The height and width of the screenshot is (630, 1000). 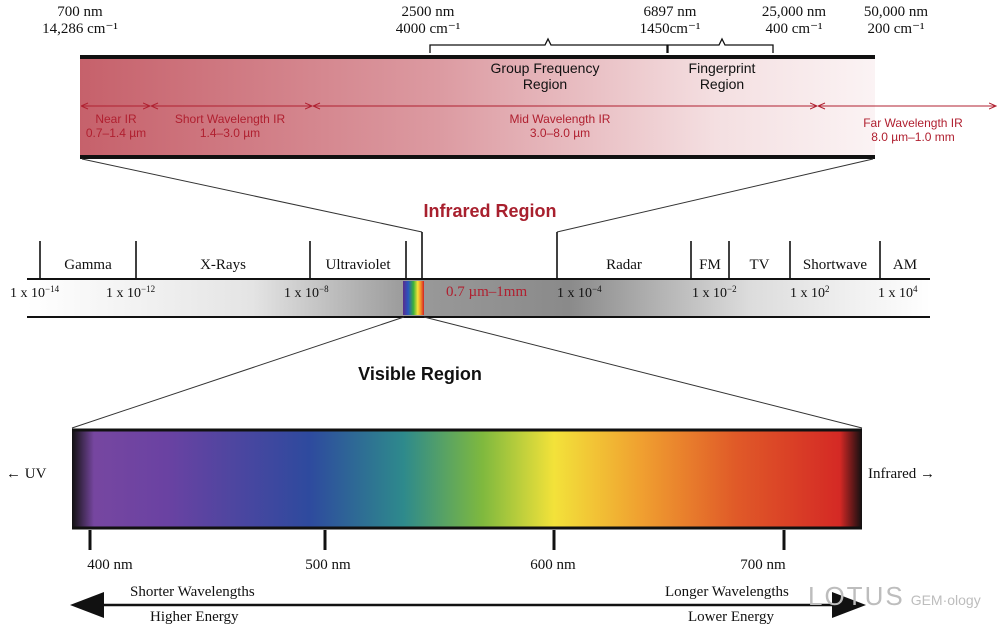 What do you see at coordinates (763, 565) in the screenshot?
I see `tick-700nm: 700 nm` at bounding box center [763, 565].